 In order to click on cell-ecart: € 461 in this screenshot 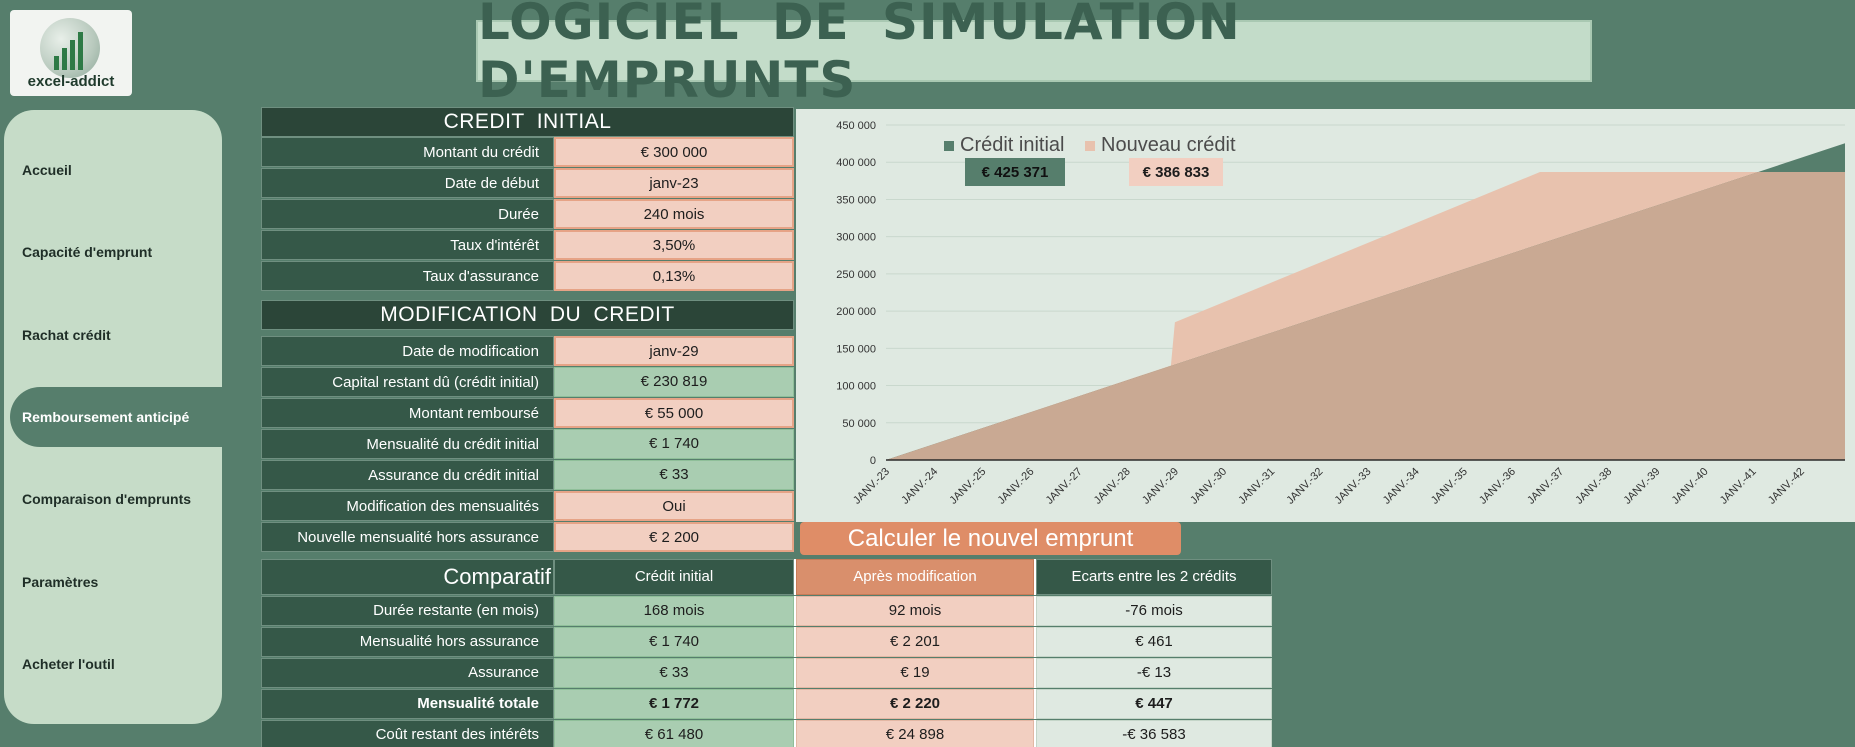, I will do `click(1154, 642)`.